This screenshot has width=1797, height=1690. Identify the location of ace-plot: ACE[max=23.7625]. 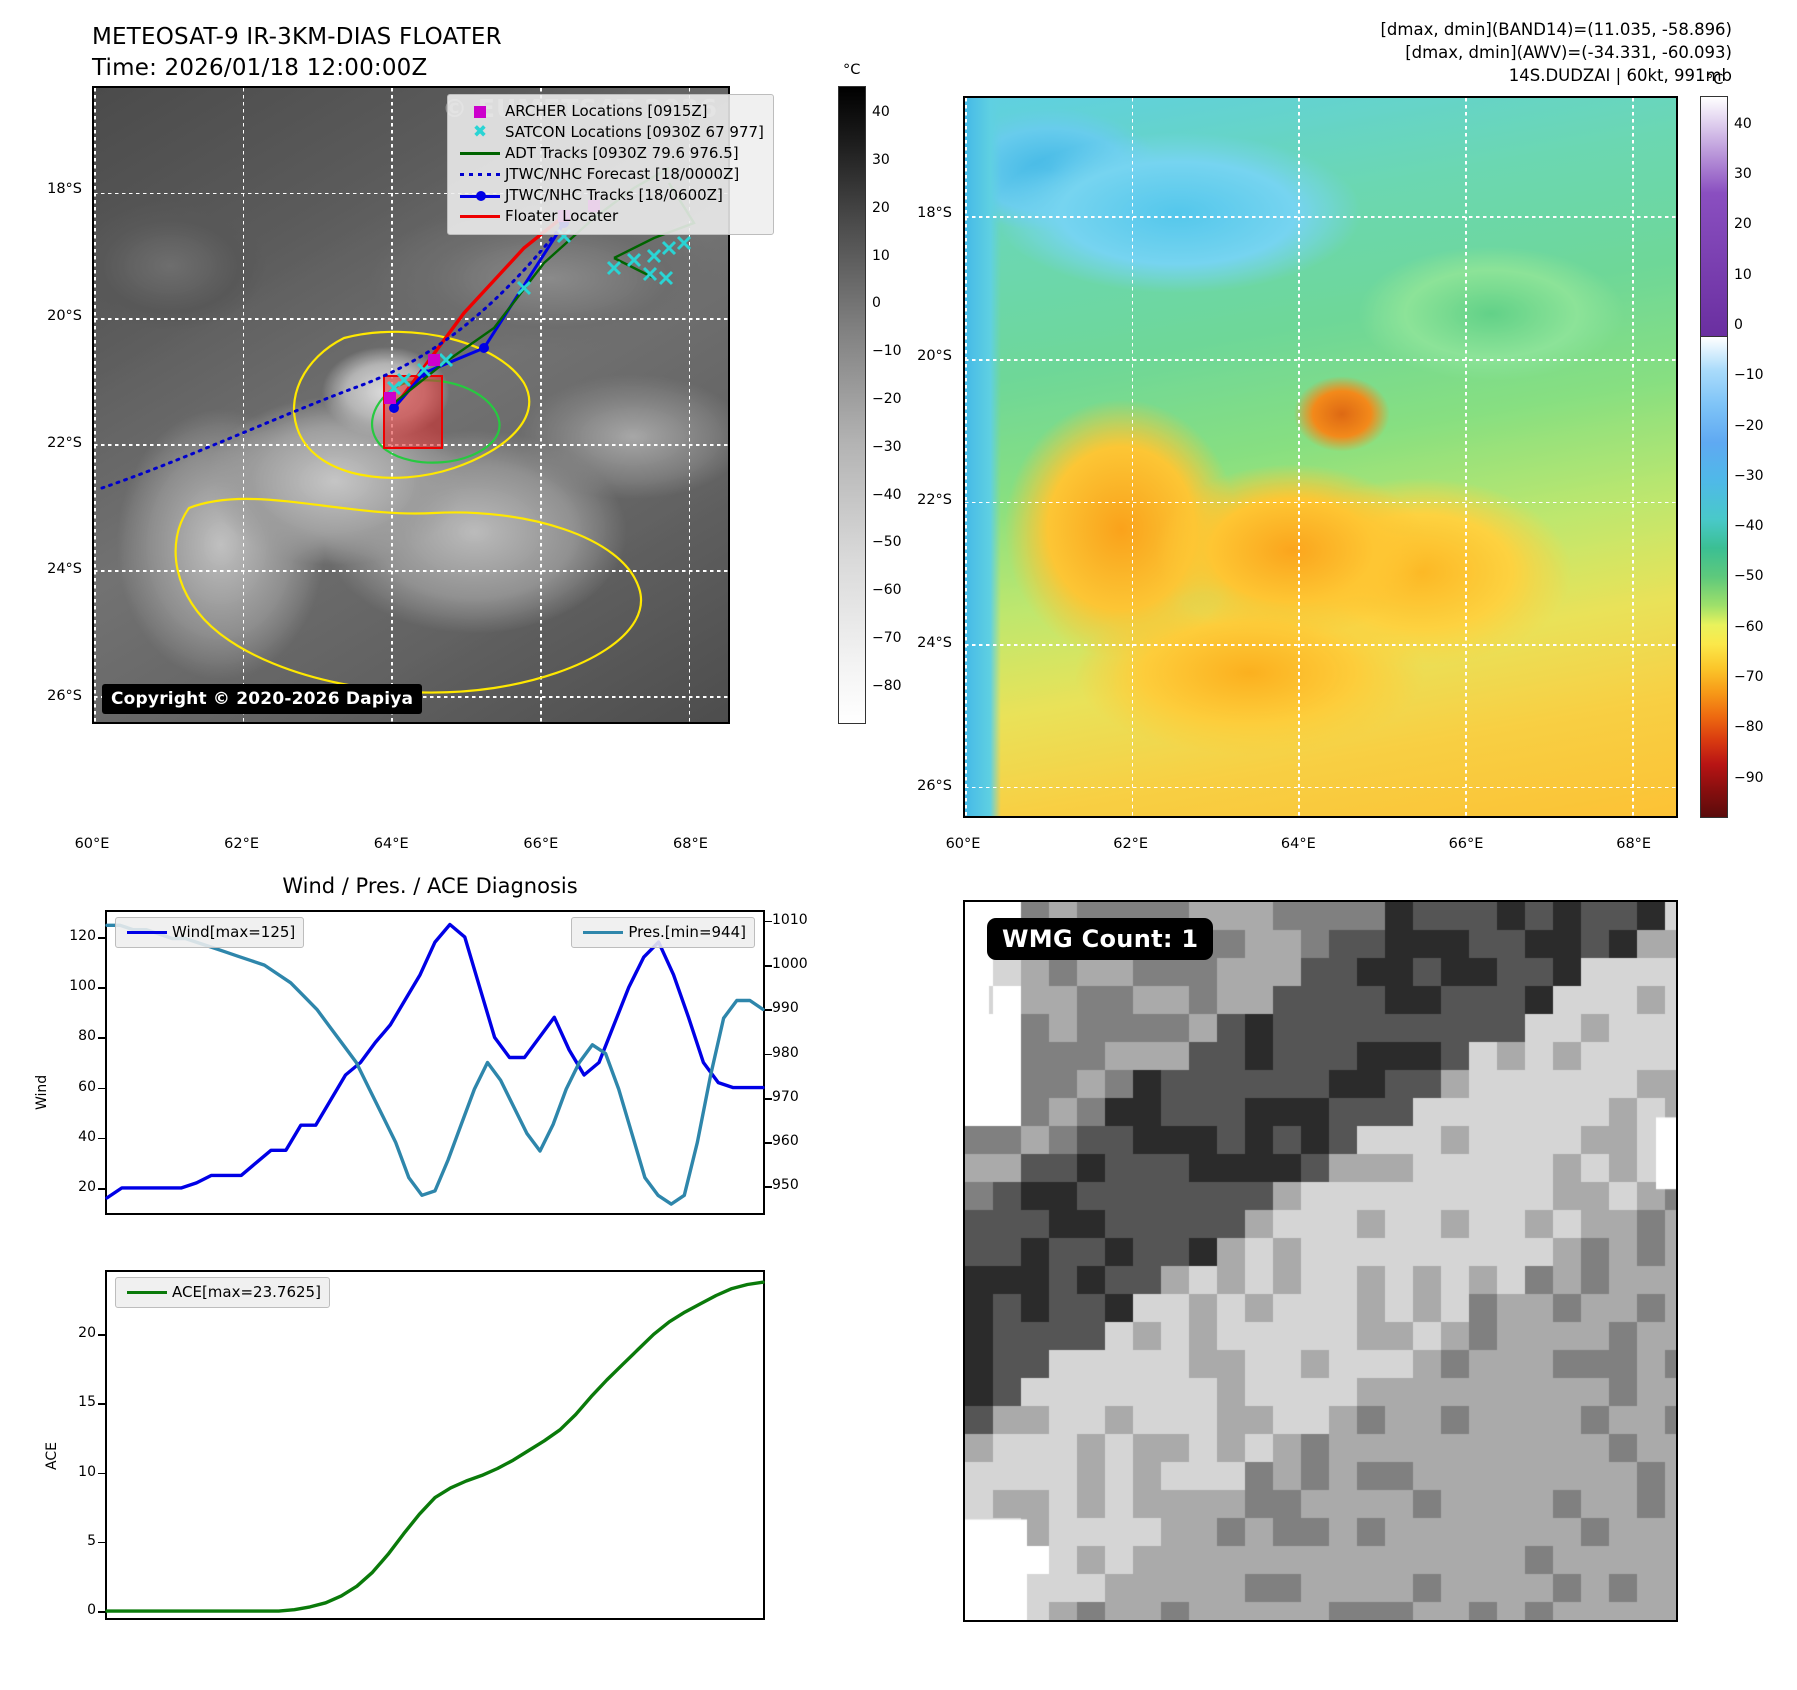
(435, 1445).